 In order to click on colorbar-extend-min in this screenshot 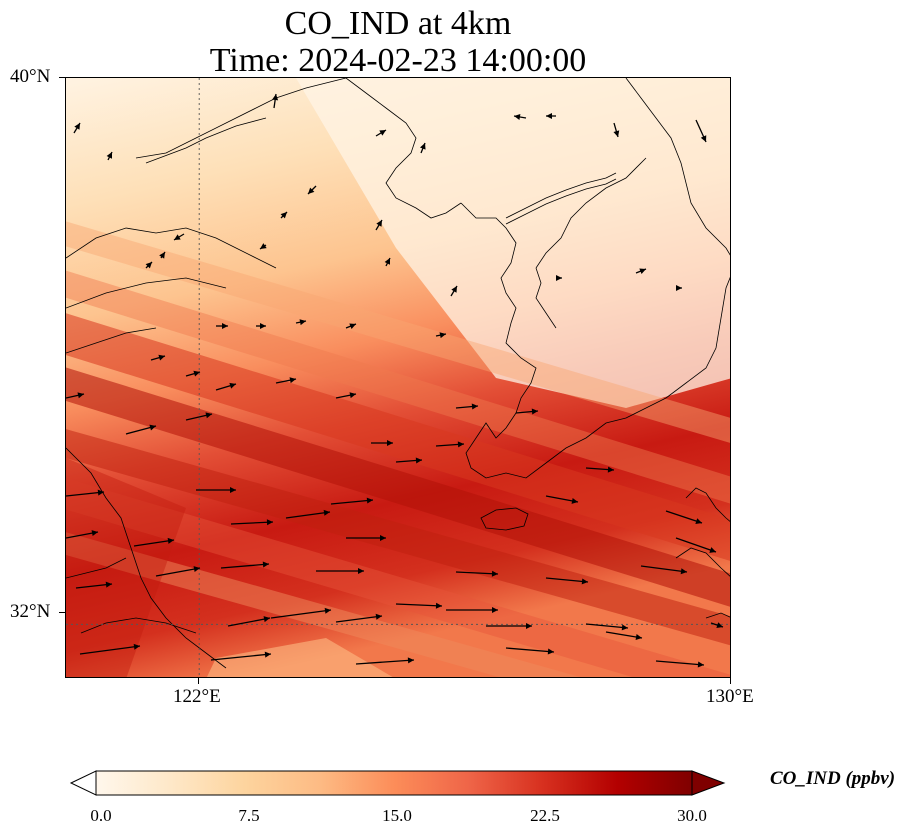, I will do `click(83, 783)`.